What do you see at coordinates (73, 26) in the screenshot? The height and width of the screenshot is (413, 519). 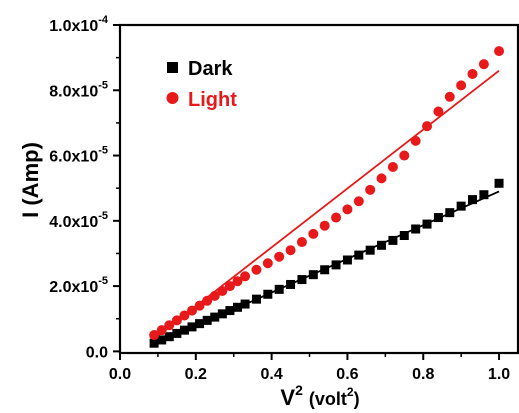 I see `y-tick-mantissa: 1.0x10` at bounding box center [73, 26].